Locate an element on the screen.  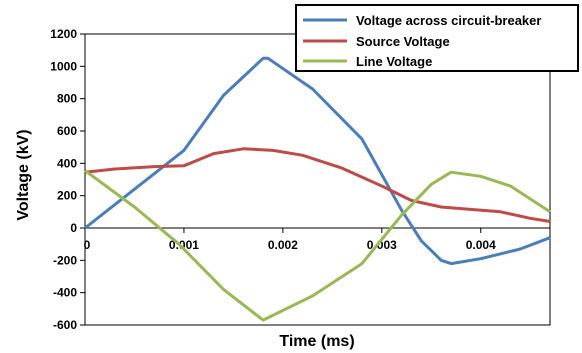
x-tick-label: 0.004 is located at coordinates (481, 245).